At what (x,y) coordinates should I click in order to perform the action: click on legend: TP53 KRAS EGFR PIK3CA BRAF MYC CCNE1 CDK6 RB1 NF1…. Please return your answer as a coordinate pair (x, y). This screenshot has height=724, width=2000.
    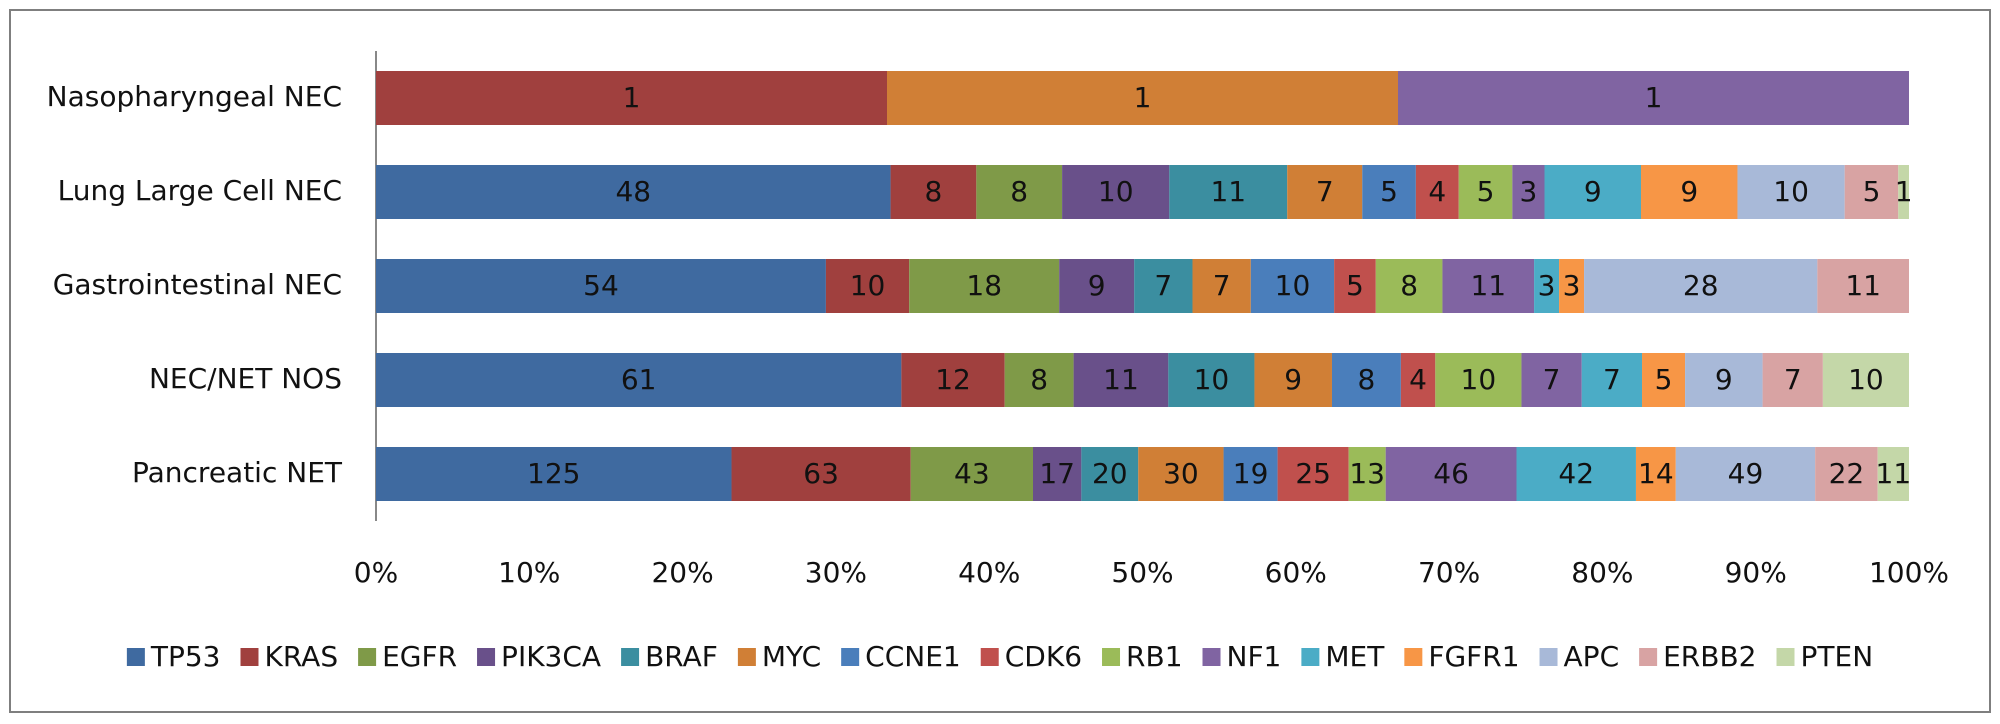
    Looking at the image, I should click on (1000, 656).